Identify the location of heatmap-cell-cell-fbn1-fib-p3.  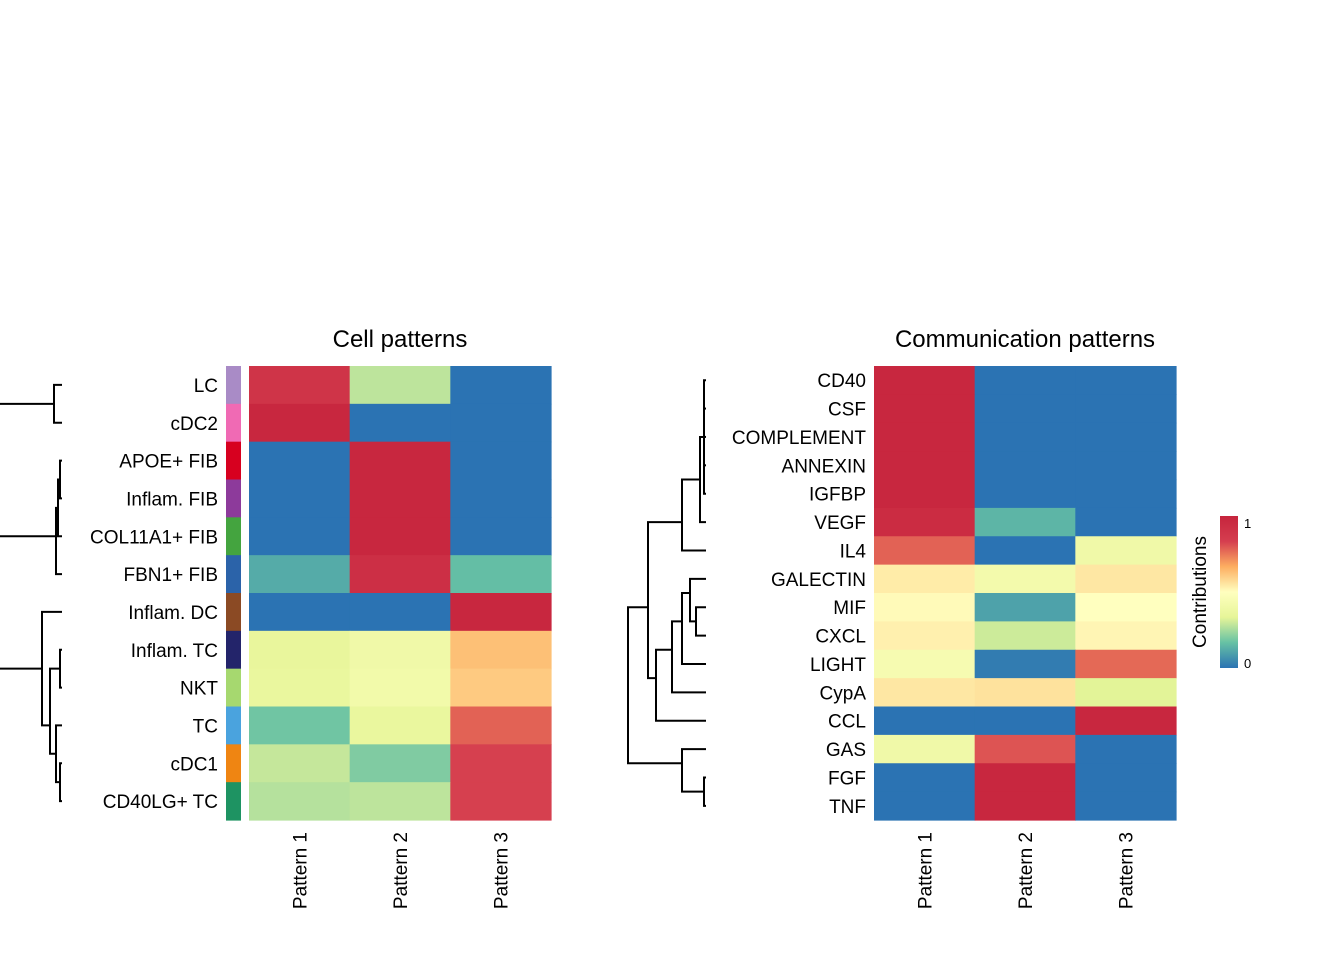
(501, 574).